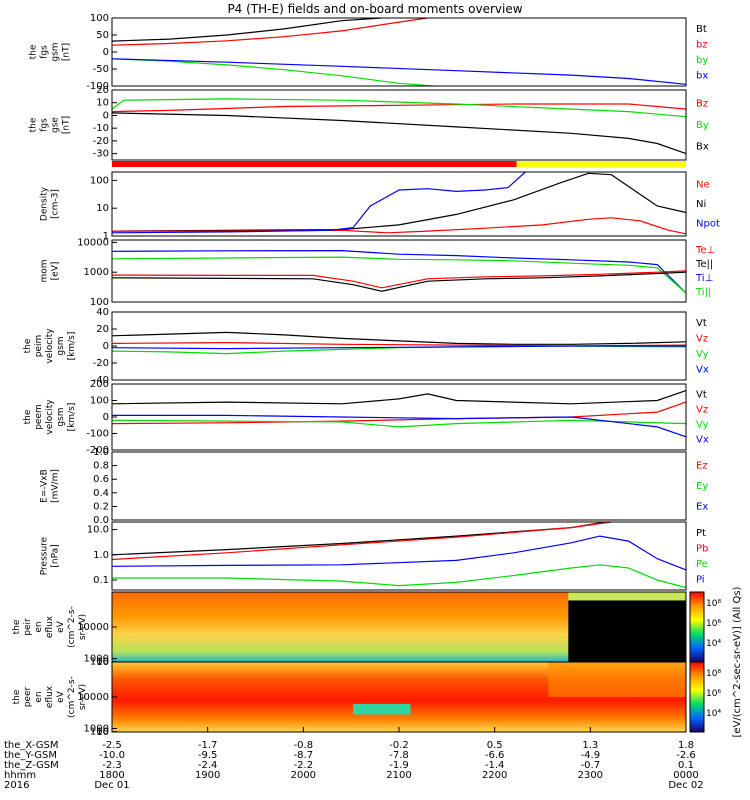 The height and width of the screenshot is (800, 750). Describe the element at coordinates (99, 302) in the screenshot. I see `ytick-label-temperature-0: 100` at that location.